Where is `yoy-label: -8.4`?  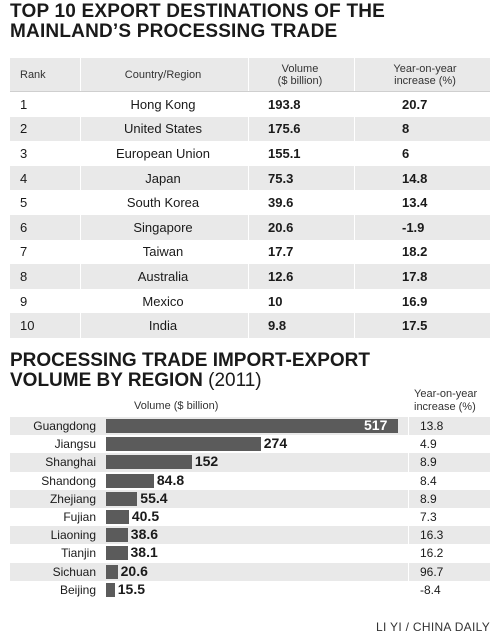
yoy-label: -8.4 is located at coordinates (430, 589).